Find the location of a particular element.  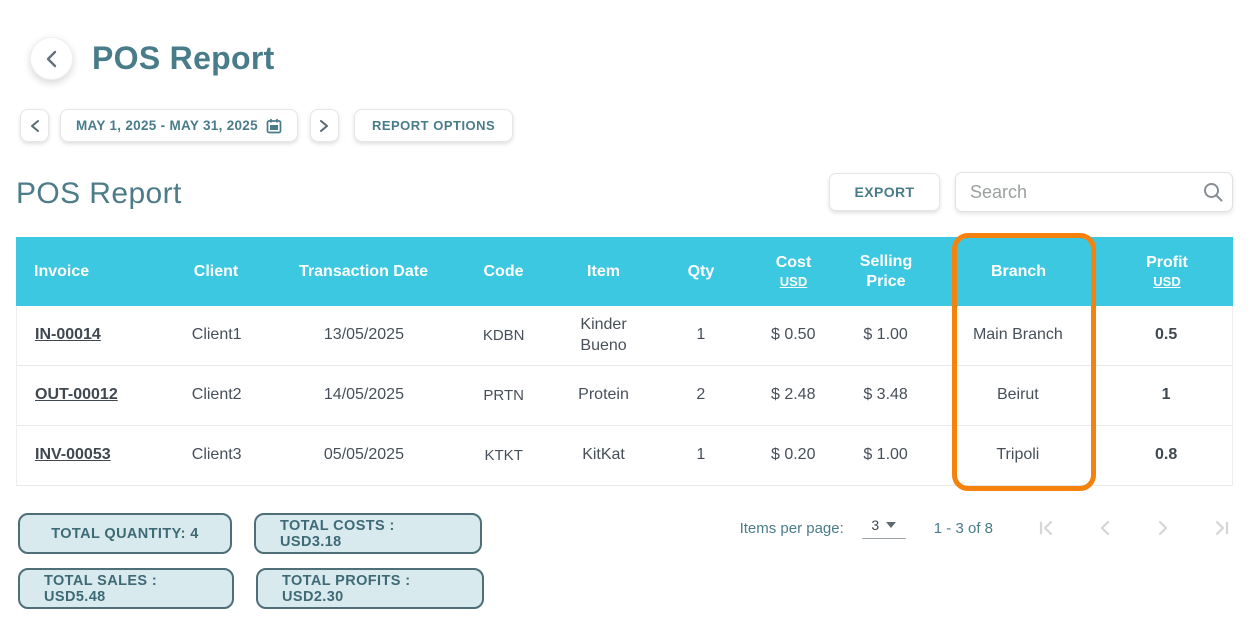

column-header-invoice: Invoice is located at coordinates (62, 271).